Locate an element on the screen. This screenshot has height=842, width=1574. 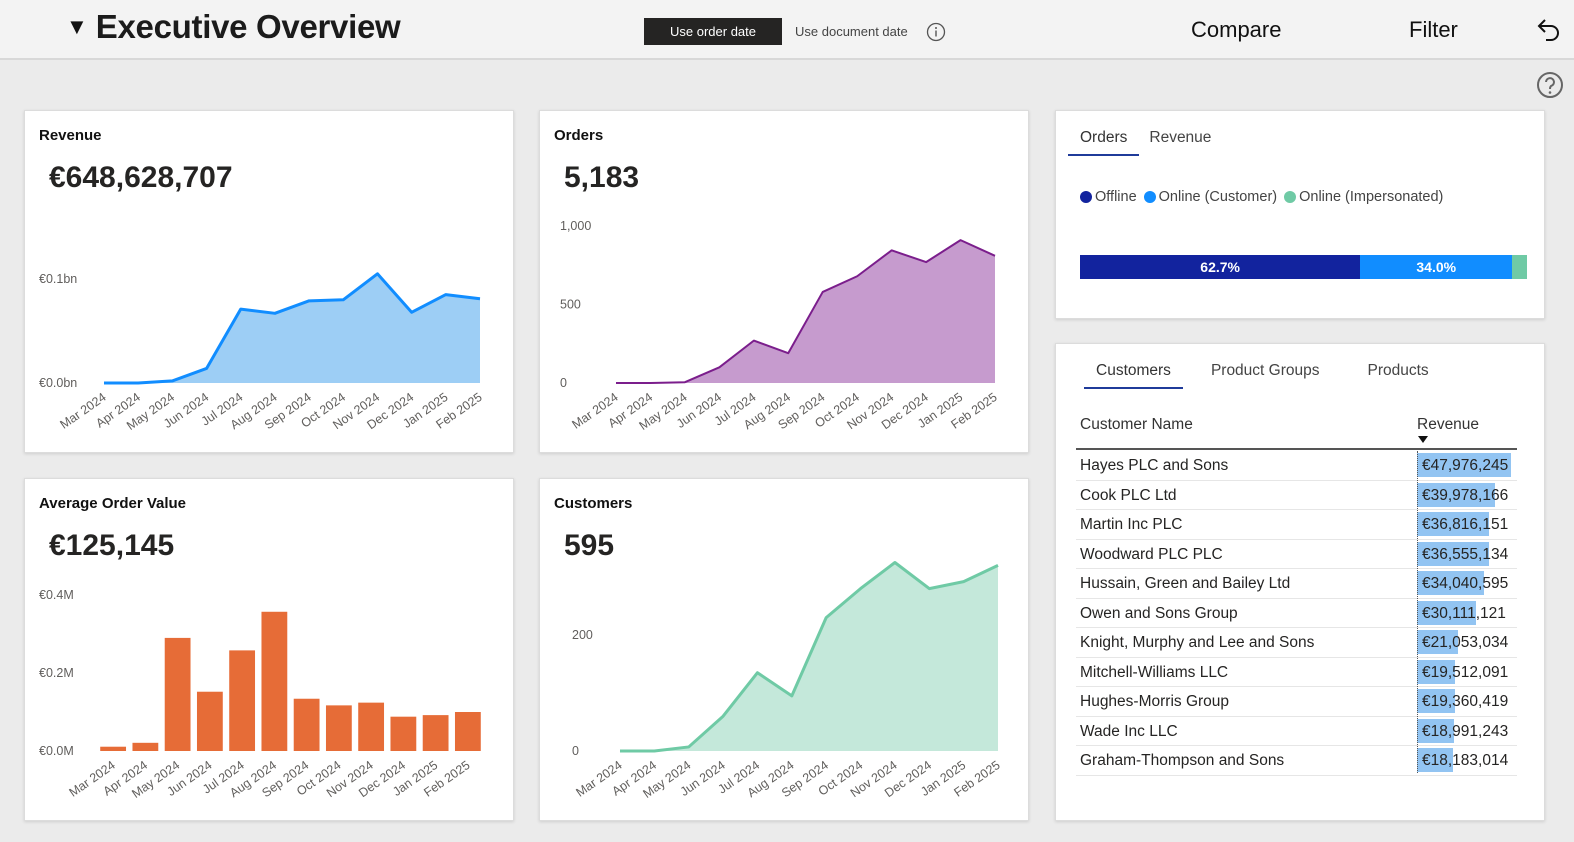
bar-apr-2024 is located at coordinates (145, 746).